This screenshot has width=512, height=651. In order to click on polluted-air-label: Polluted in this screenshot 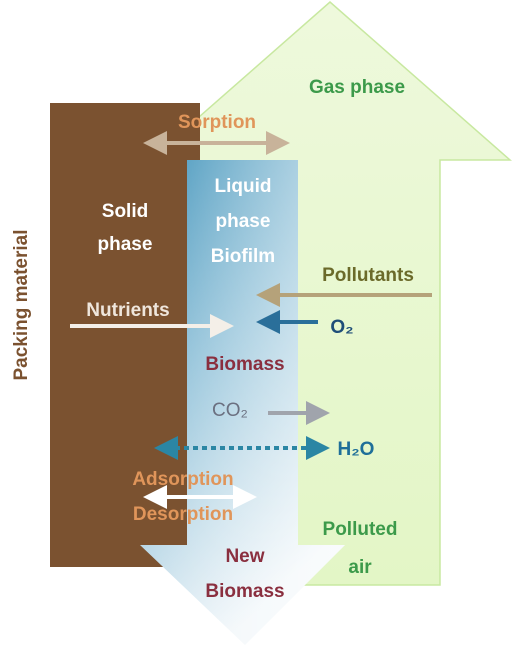, I will do `click(360, 529)`.